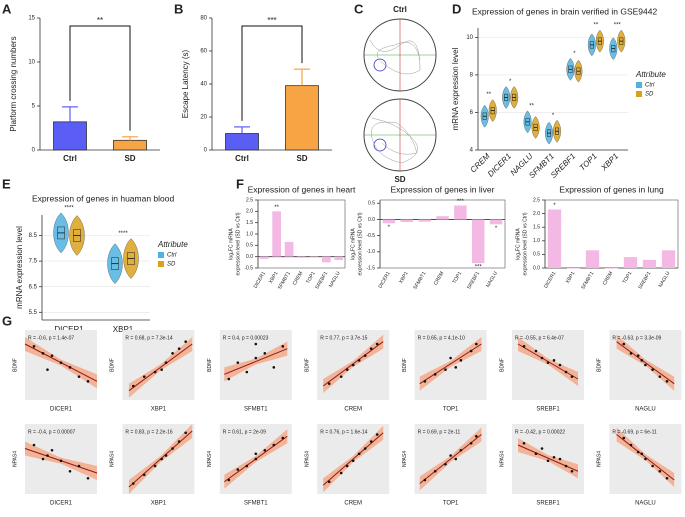 Image resolution: width=685 pixels, height=517 pixels. What do you see at coordinates (536, 200) in the screenshot?
I see `y-tick-label: 2.5` at bounding box center [536, 200].